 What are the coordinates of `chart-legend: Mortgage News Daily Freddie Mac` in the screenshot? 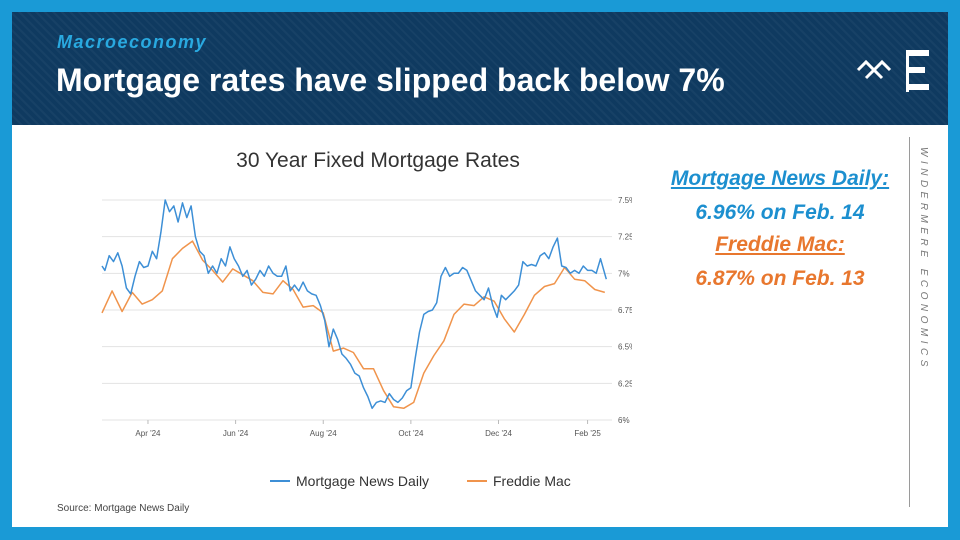 It's located at (420, 481).